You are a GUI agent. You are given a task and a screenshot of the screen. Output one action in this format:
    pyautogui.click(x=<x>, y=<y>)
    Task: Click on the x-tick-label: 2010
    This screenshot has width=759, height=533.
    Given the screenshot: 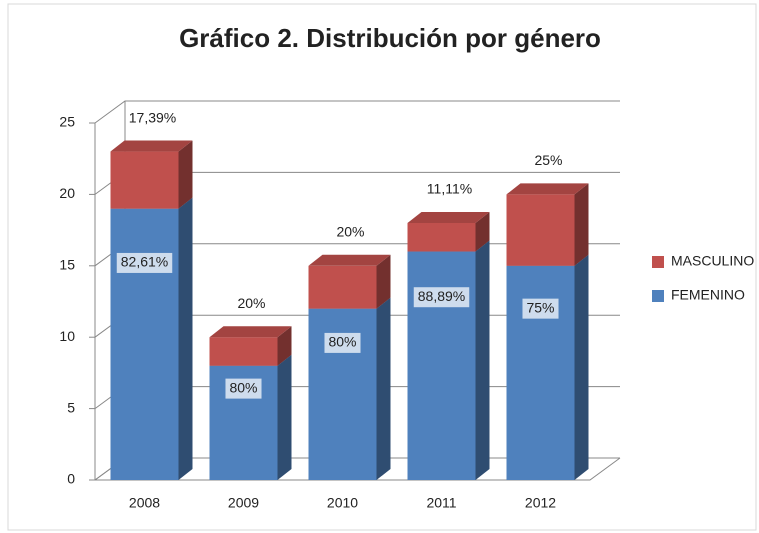 What is the action you would take?
    pyautogui.click(x=342, y=503)
    